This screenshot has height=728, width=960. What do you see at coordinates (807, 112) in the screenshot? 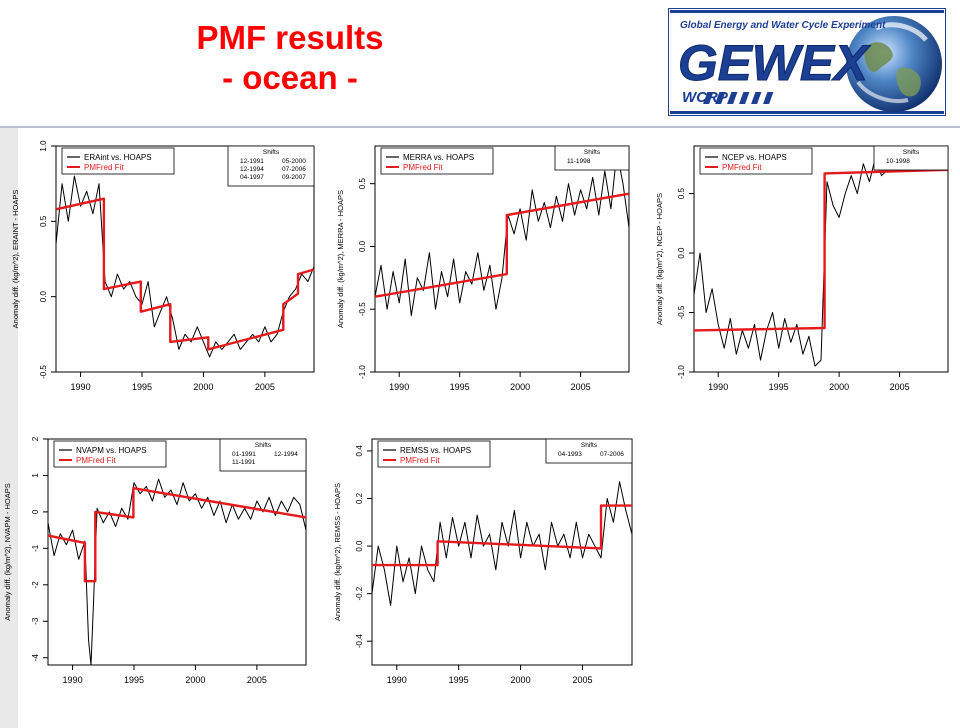
I see `logo-bottom-rule` at bounding box center [807, 112].